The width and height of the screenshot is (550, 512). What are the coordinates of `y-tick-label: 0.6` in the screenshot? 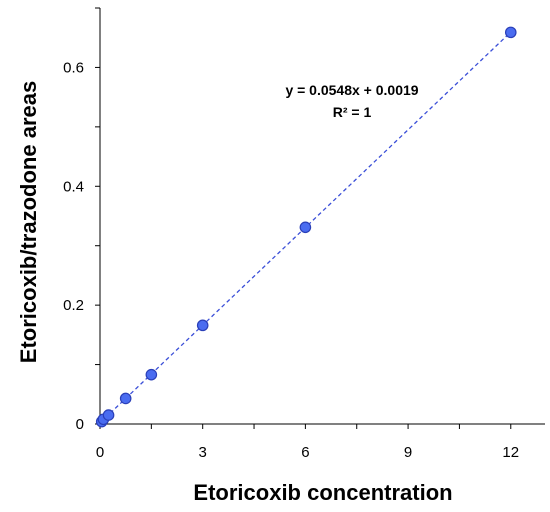 It's located at (73, 67).